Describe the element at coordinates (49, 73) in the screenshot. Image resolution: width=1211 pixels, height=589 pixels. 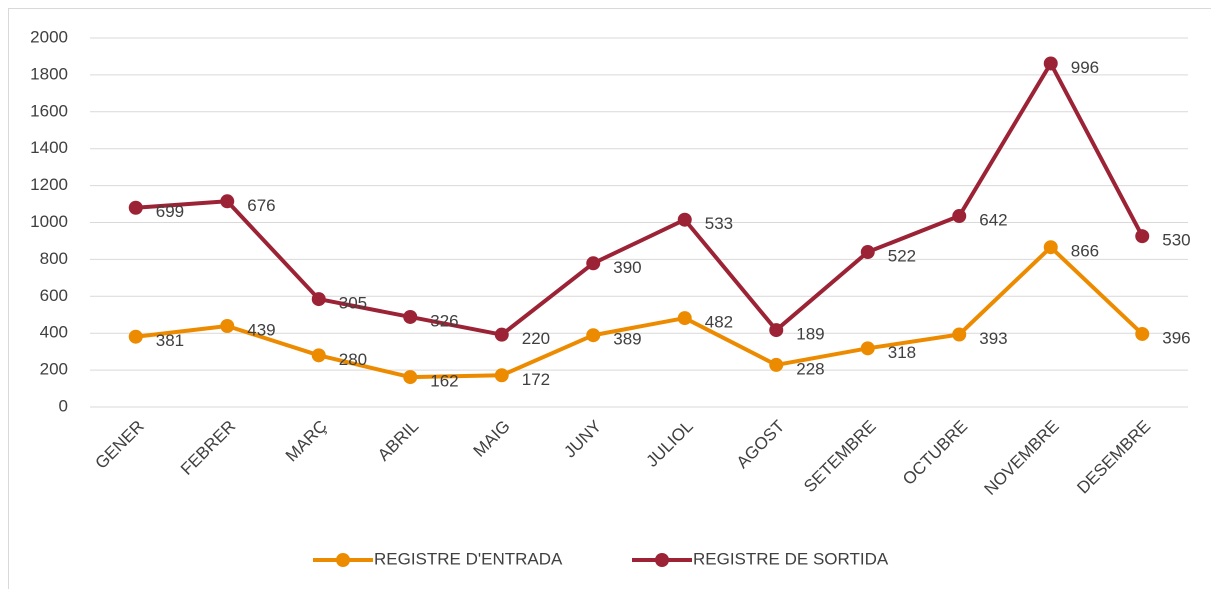
I see `y-tick-label: 1800` at that location.